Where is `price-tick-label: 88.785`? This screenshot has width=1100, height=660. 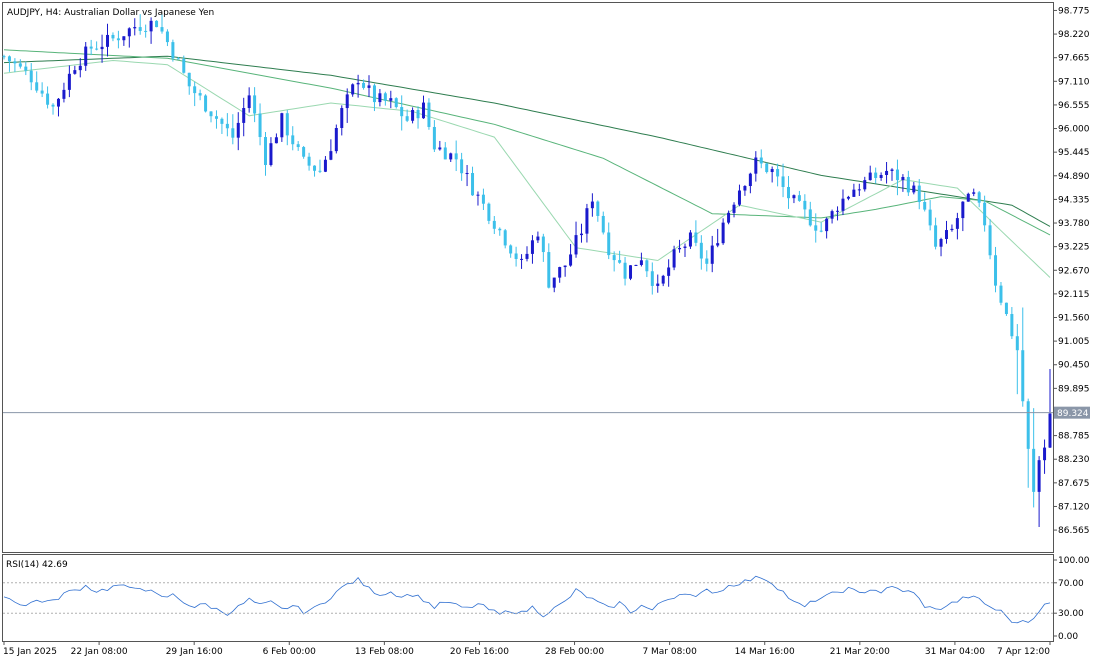
price-tick-label: 88.785 is located at coordinates (1074, 437).